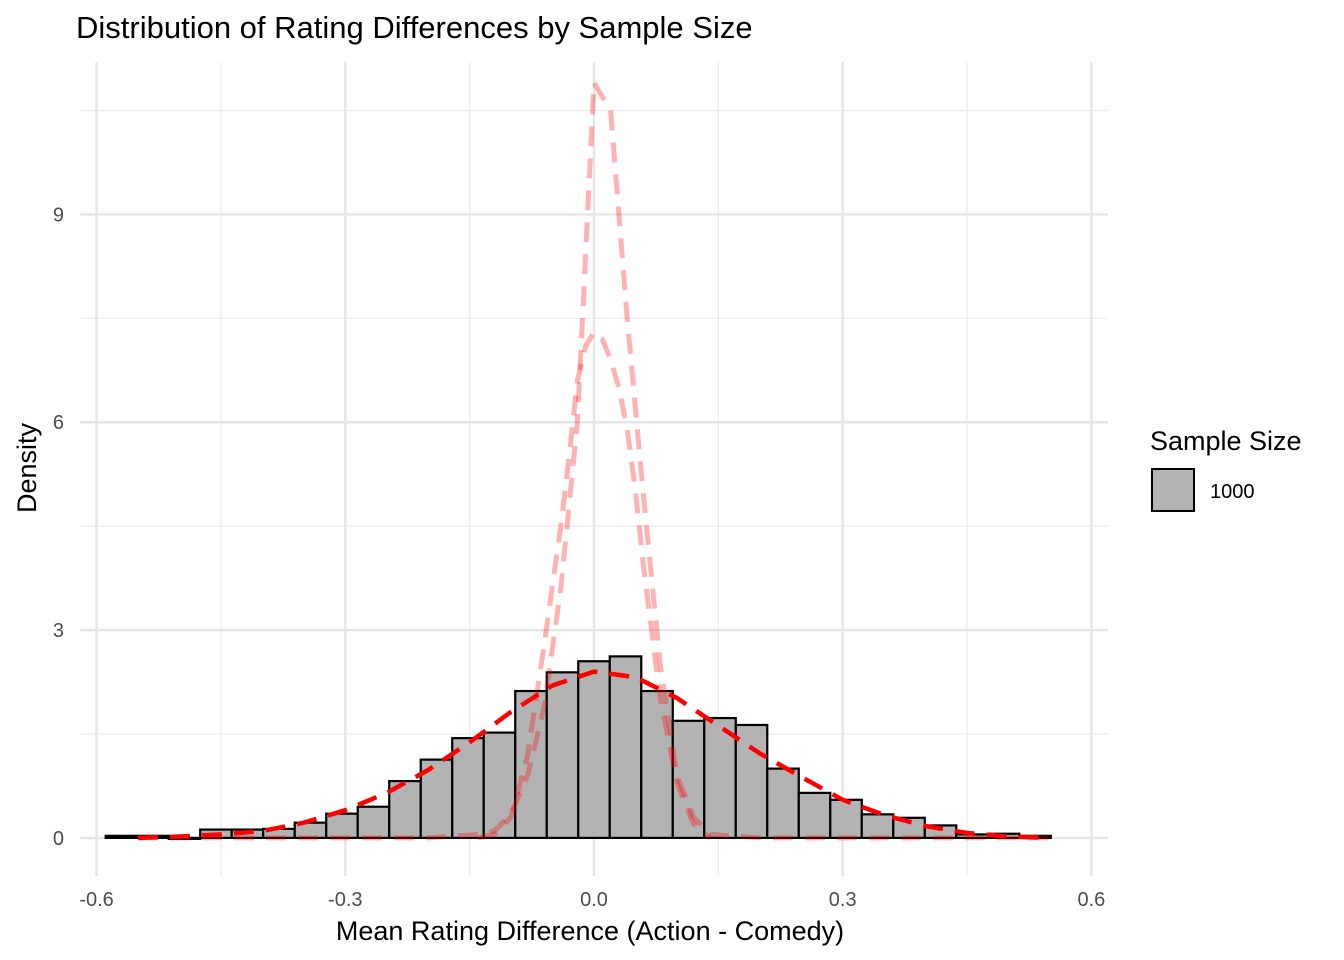 The image size is (1344, 960). I want to click on legend-label: 1000, so click(1232, 492).